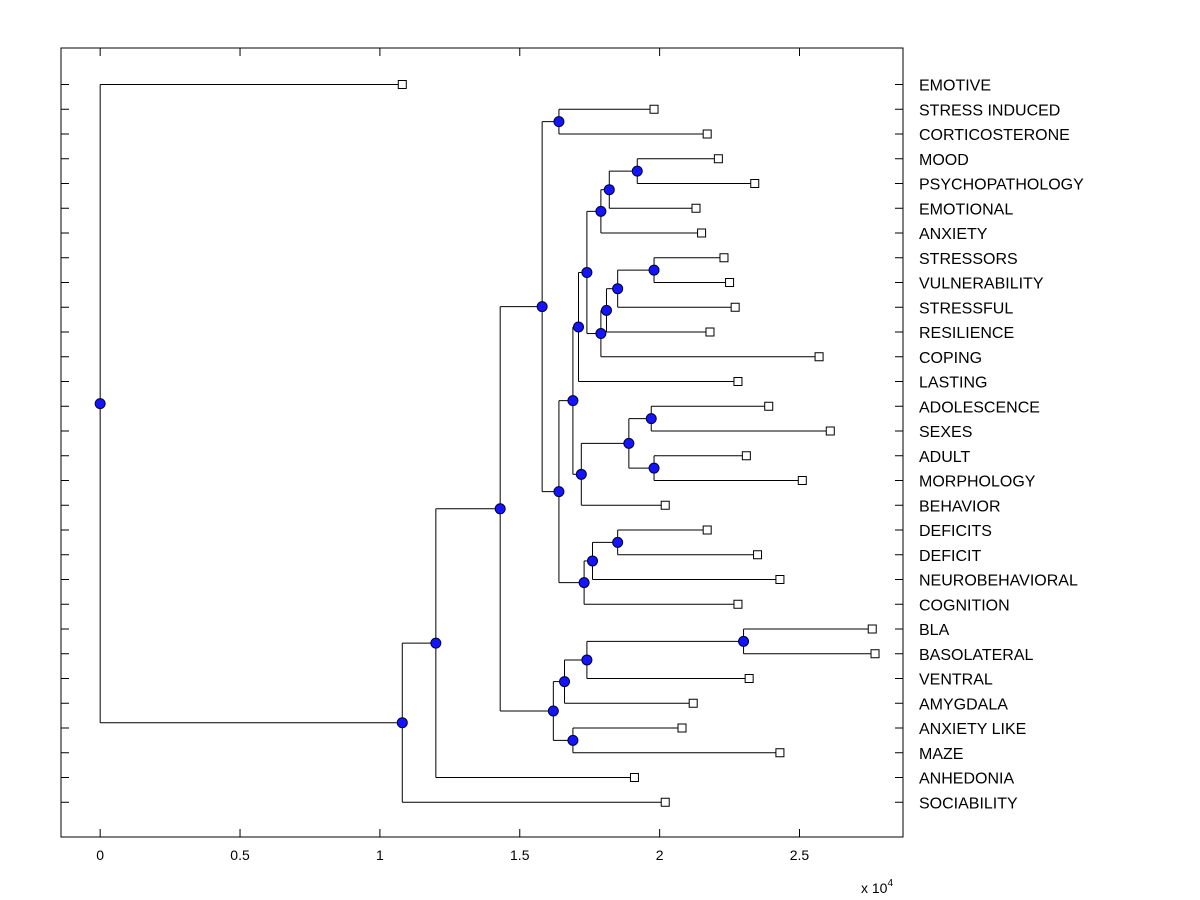  What do you see at coordinates (964, 605) in the screenshot?
I see `leaf-label: COGNITION` at bounding box center [964, 605].